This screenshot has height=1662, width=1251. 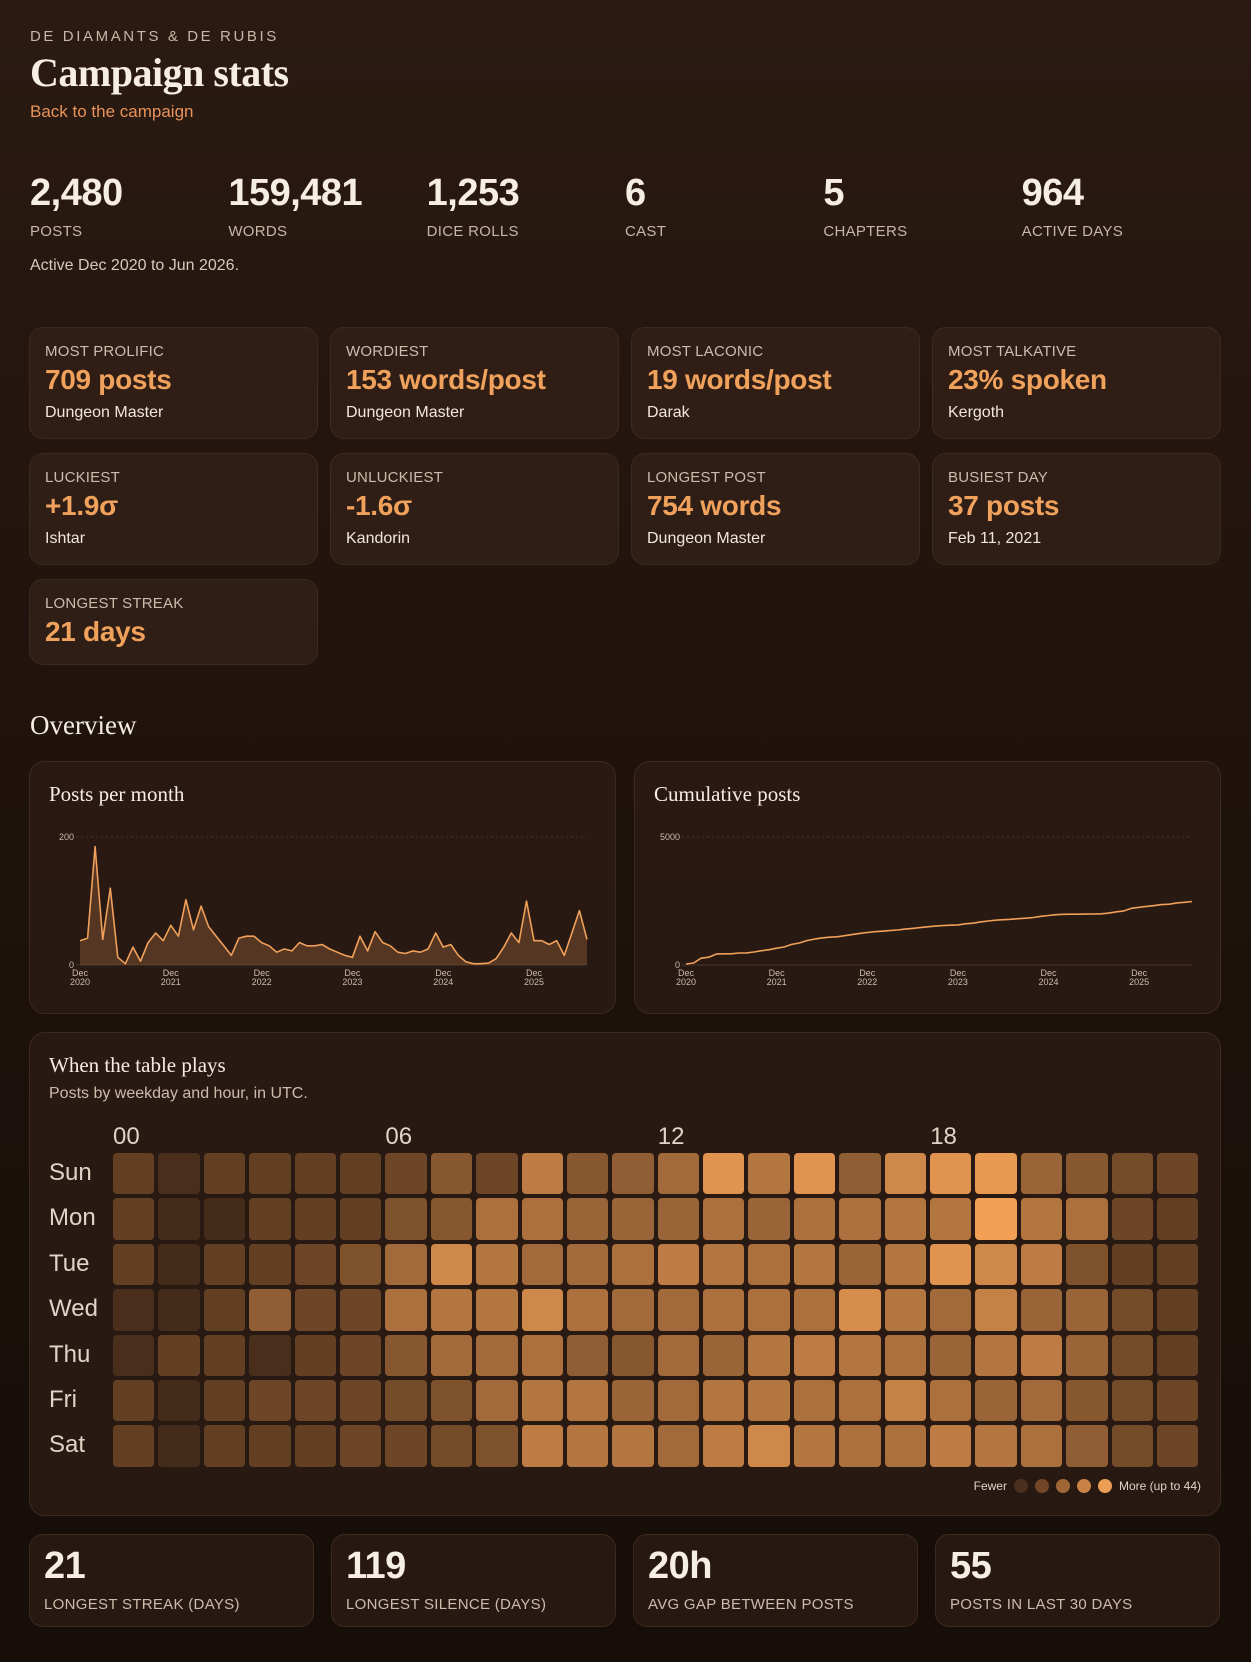 I want to click on stat-label: LONGEST SILENCE (DAYS), so click(x=446, y=1604).